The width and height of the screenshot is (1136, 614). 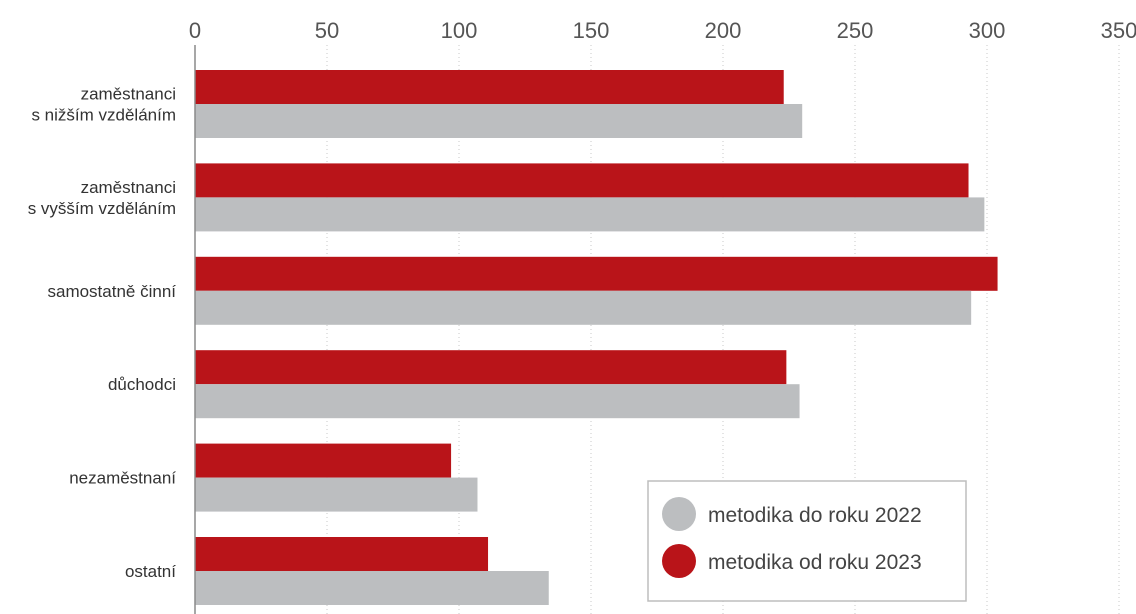 What do you see at coordinates (591, 30) in the screenshot?
I see `x-tick-label: 150` at bounding box center [591, 30].